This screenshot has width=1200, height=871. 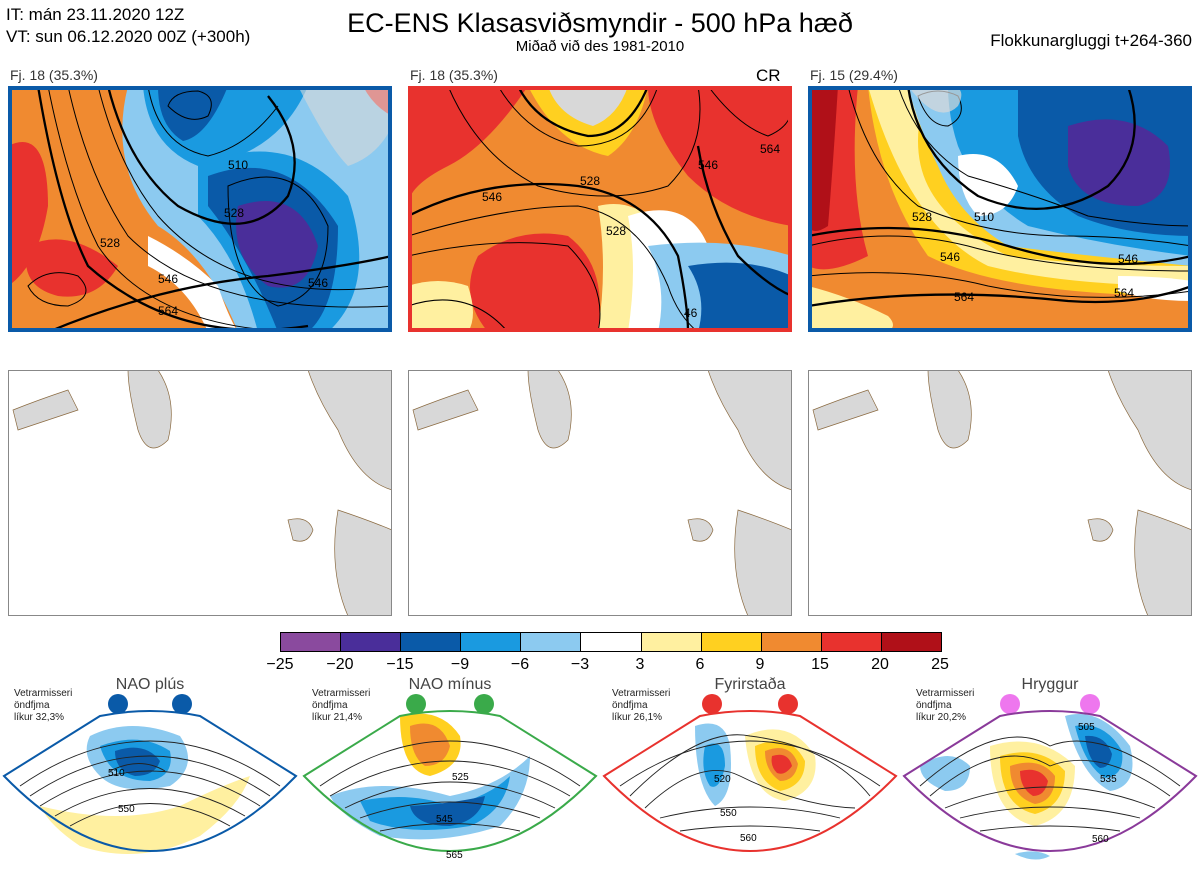 What do you see at coordinates (600, 23) in the screenshot?
I see `page-title: EC-ENS Klasasviðsmyndir - 500 hPa hæð` at bounding box center [600, 23].